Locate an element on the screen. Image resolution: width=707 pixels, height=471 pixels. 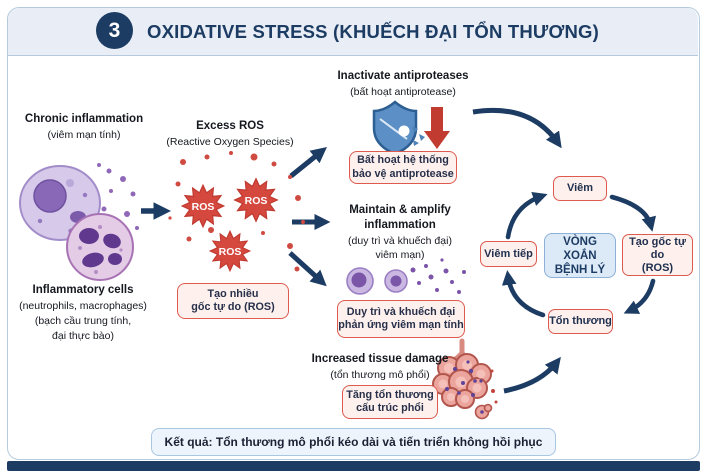
cycle-arrow-ros-to-tonthuong-icon is located at coordinates (639, 296).